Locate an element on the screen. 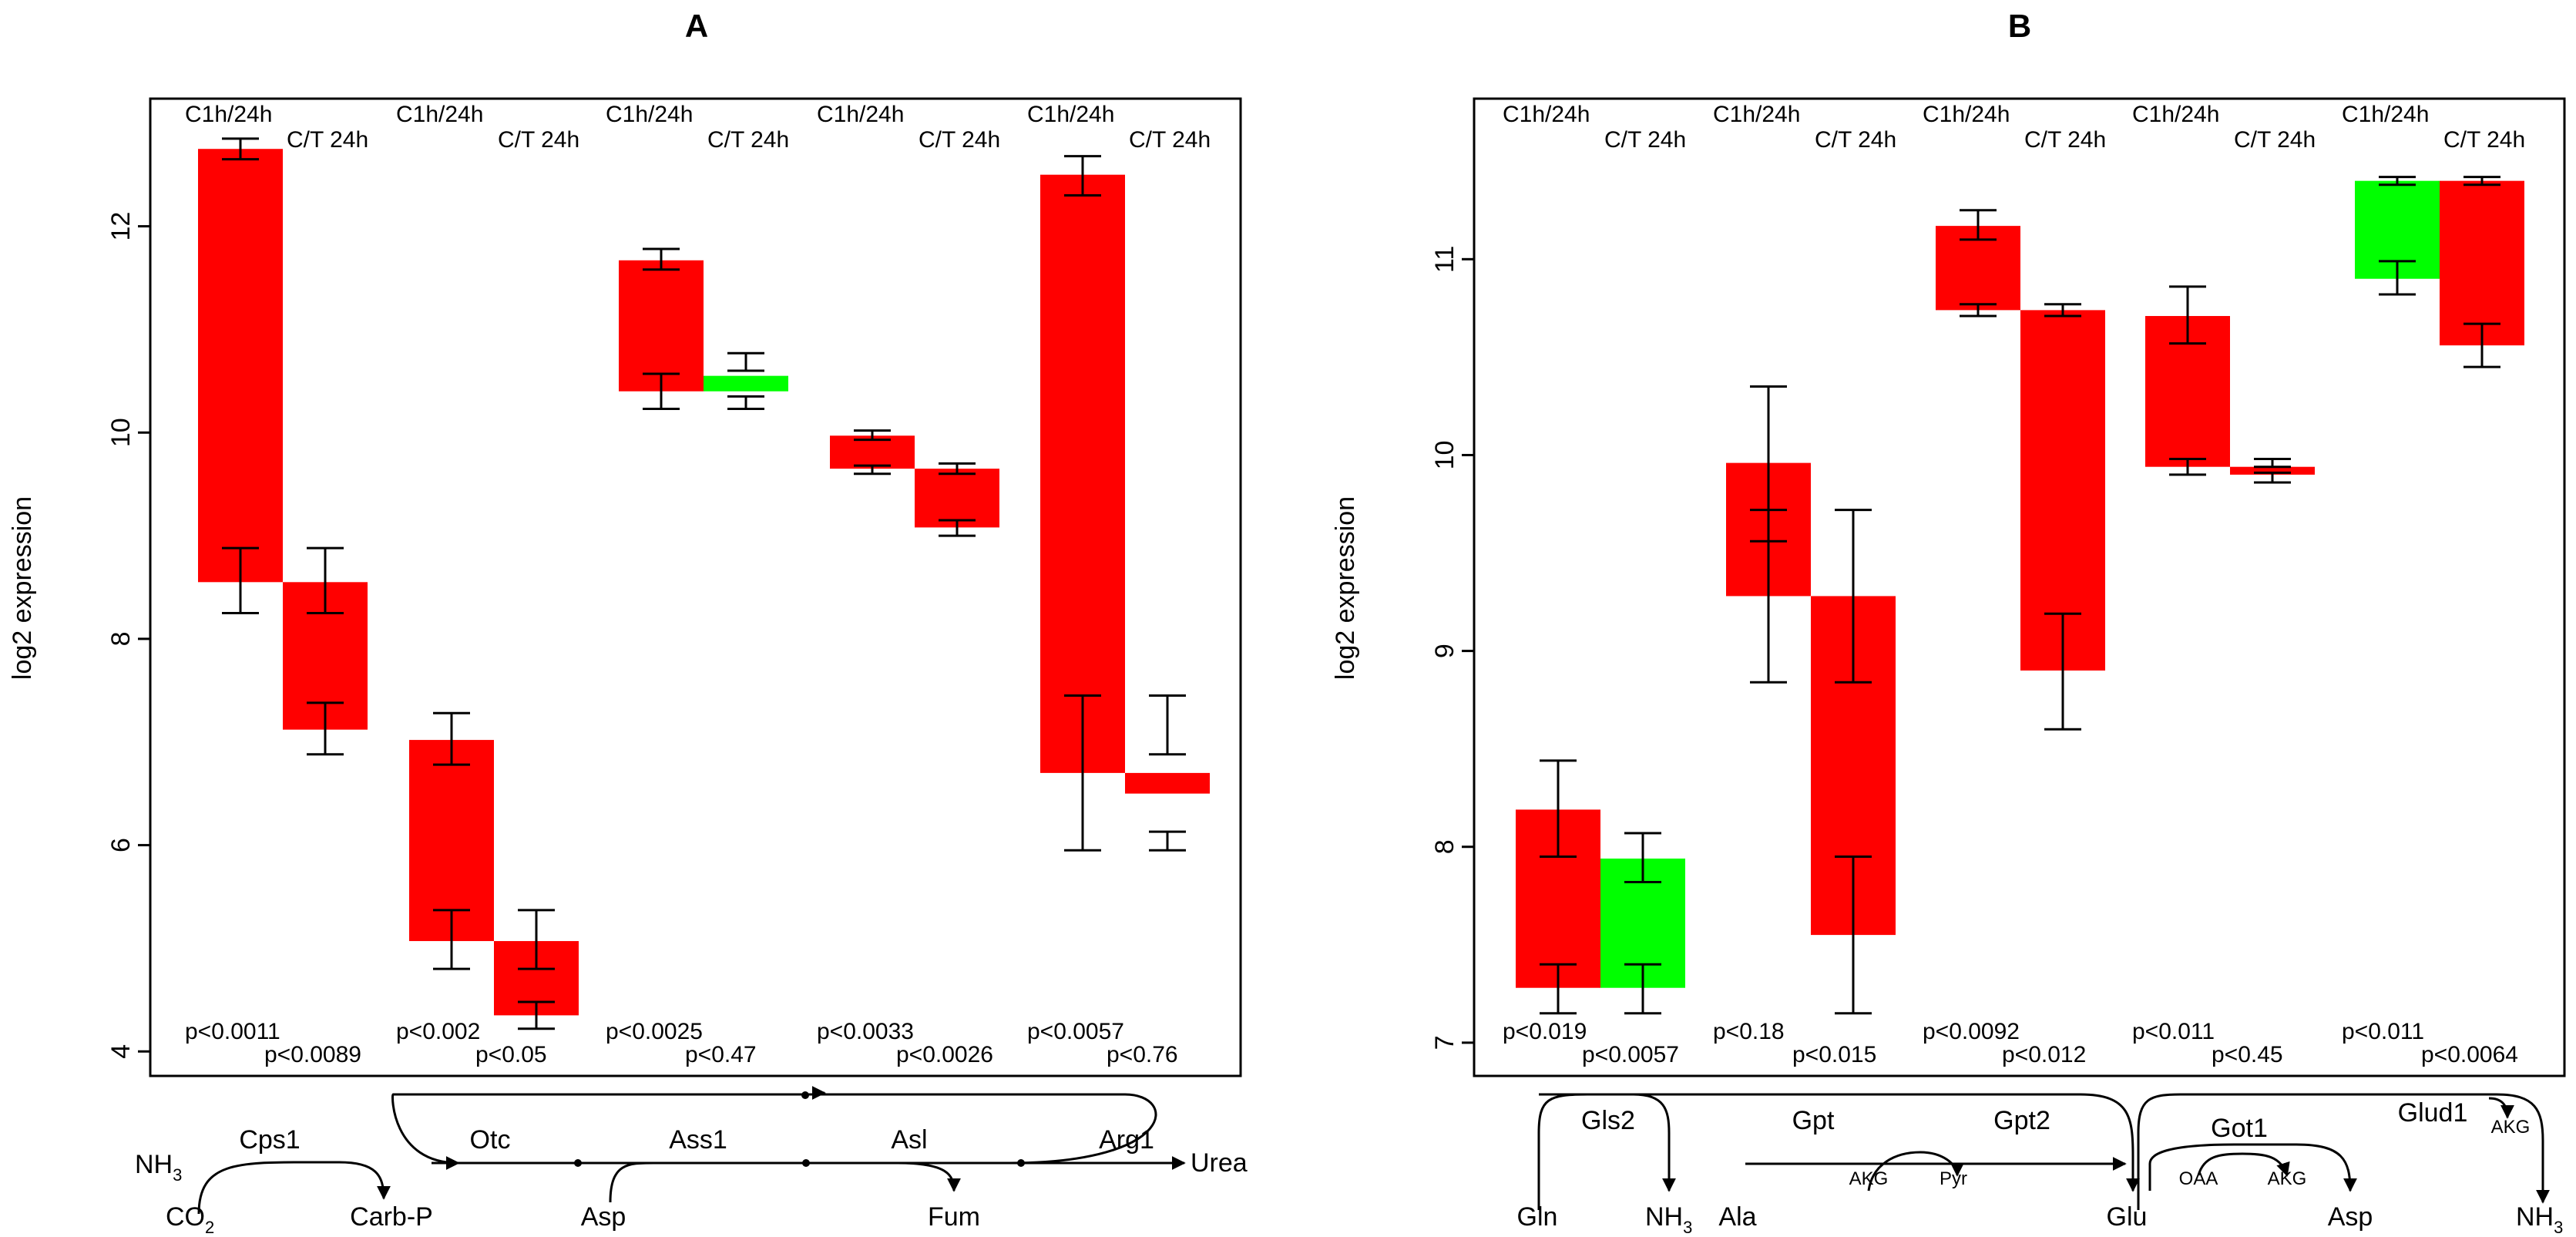 The image size is (2576, 1237). bar-otc-c1h is located at coordinates (451, 841).